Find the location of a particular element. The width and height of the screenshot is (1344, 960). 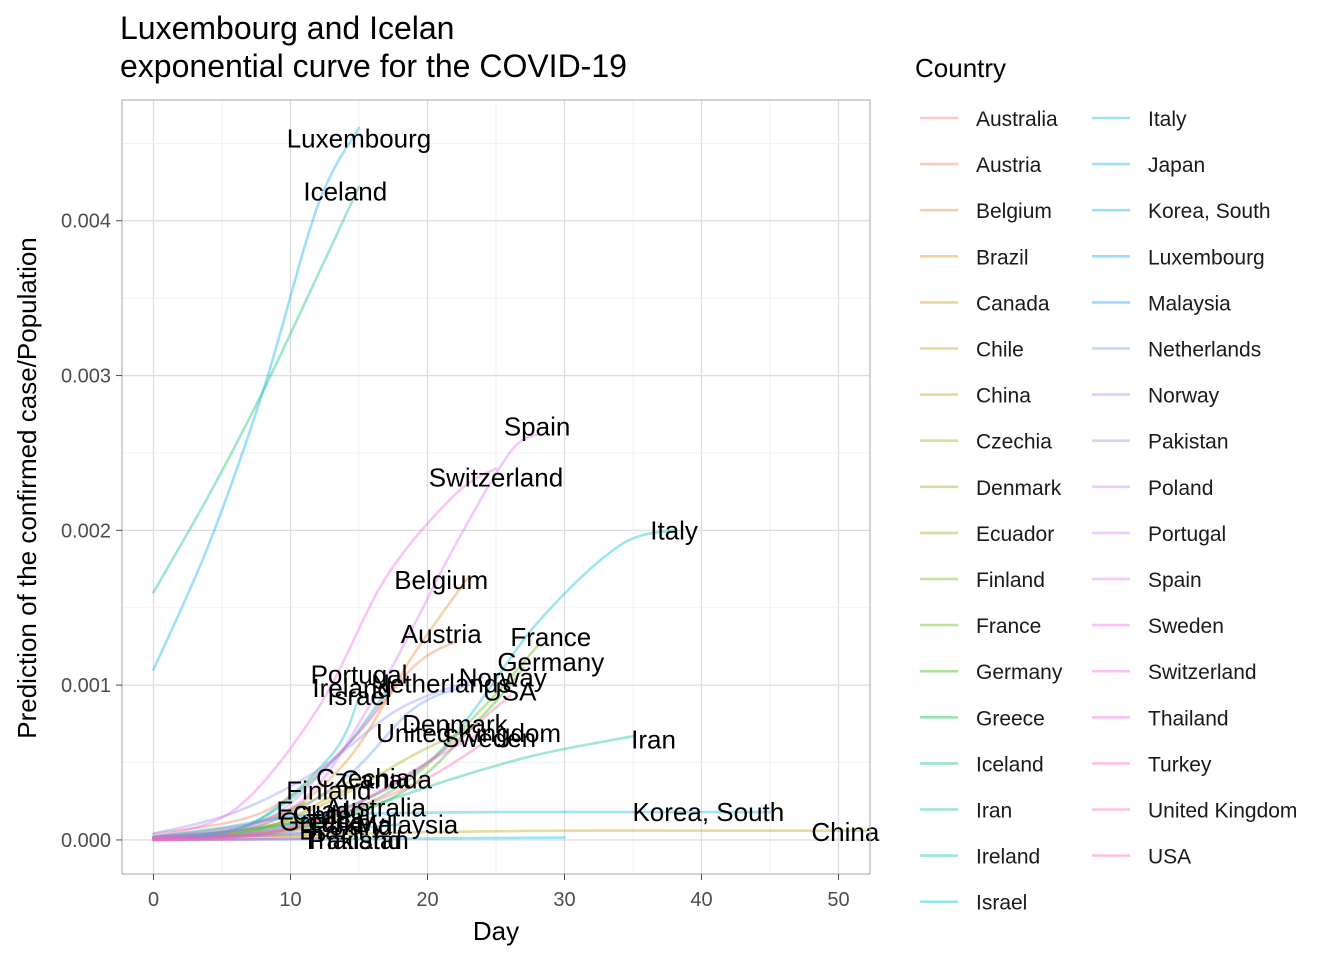

series-label-luxembourg: Luxembourg is located at coordinates (359, 139).